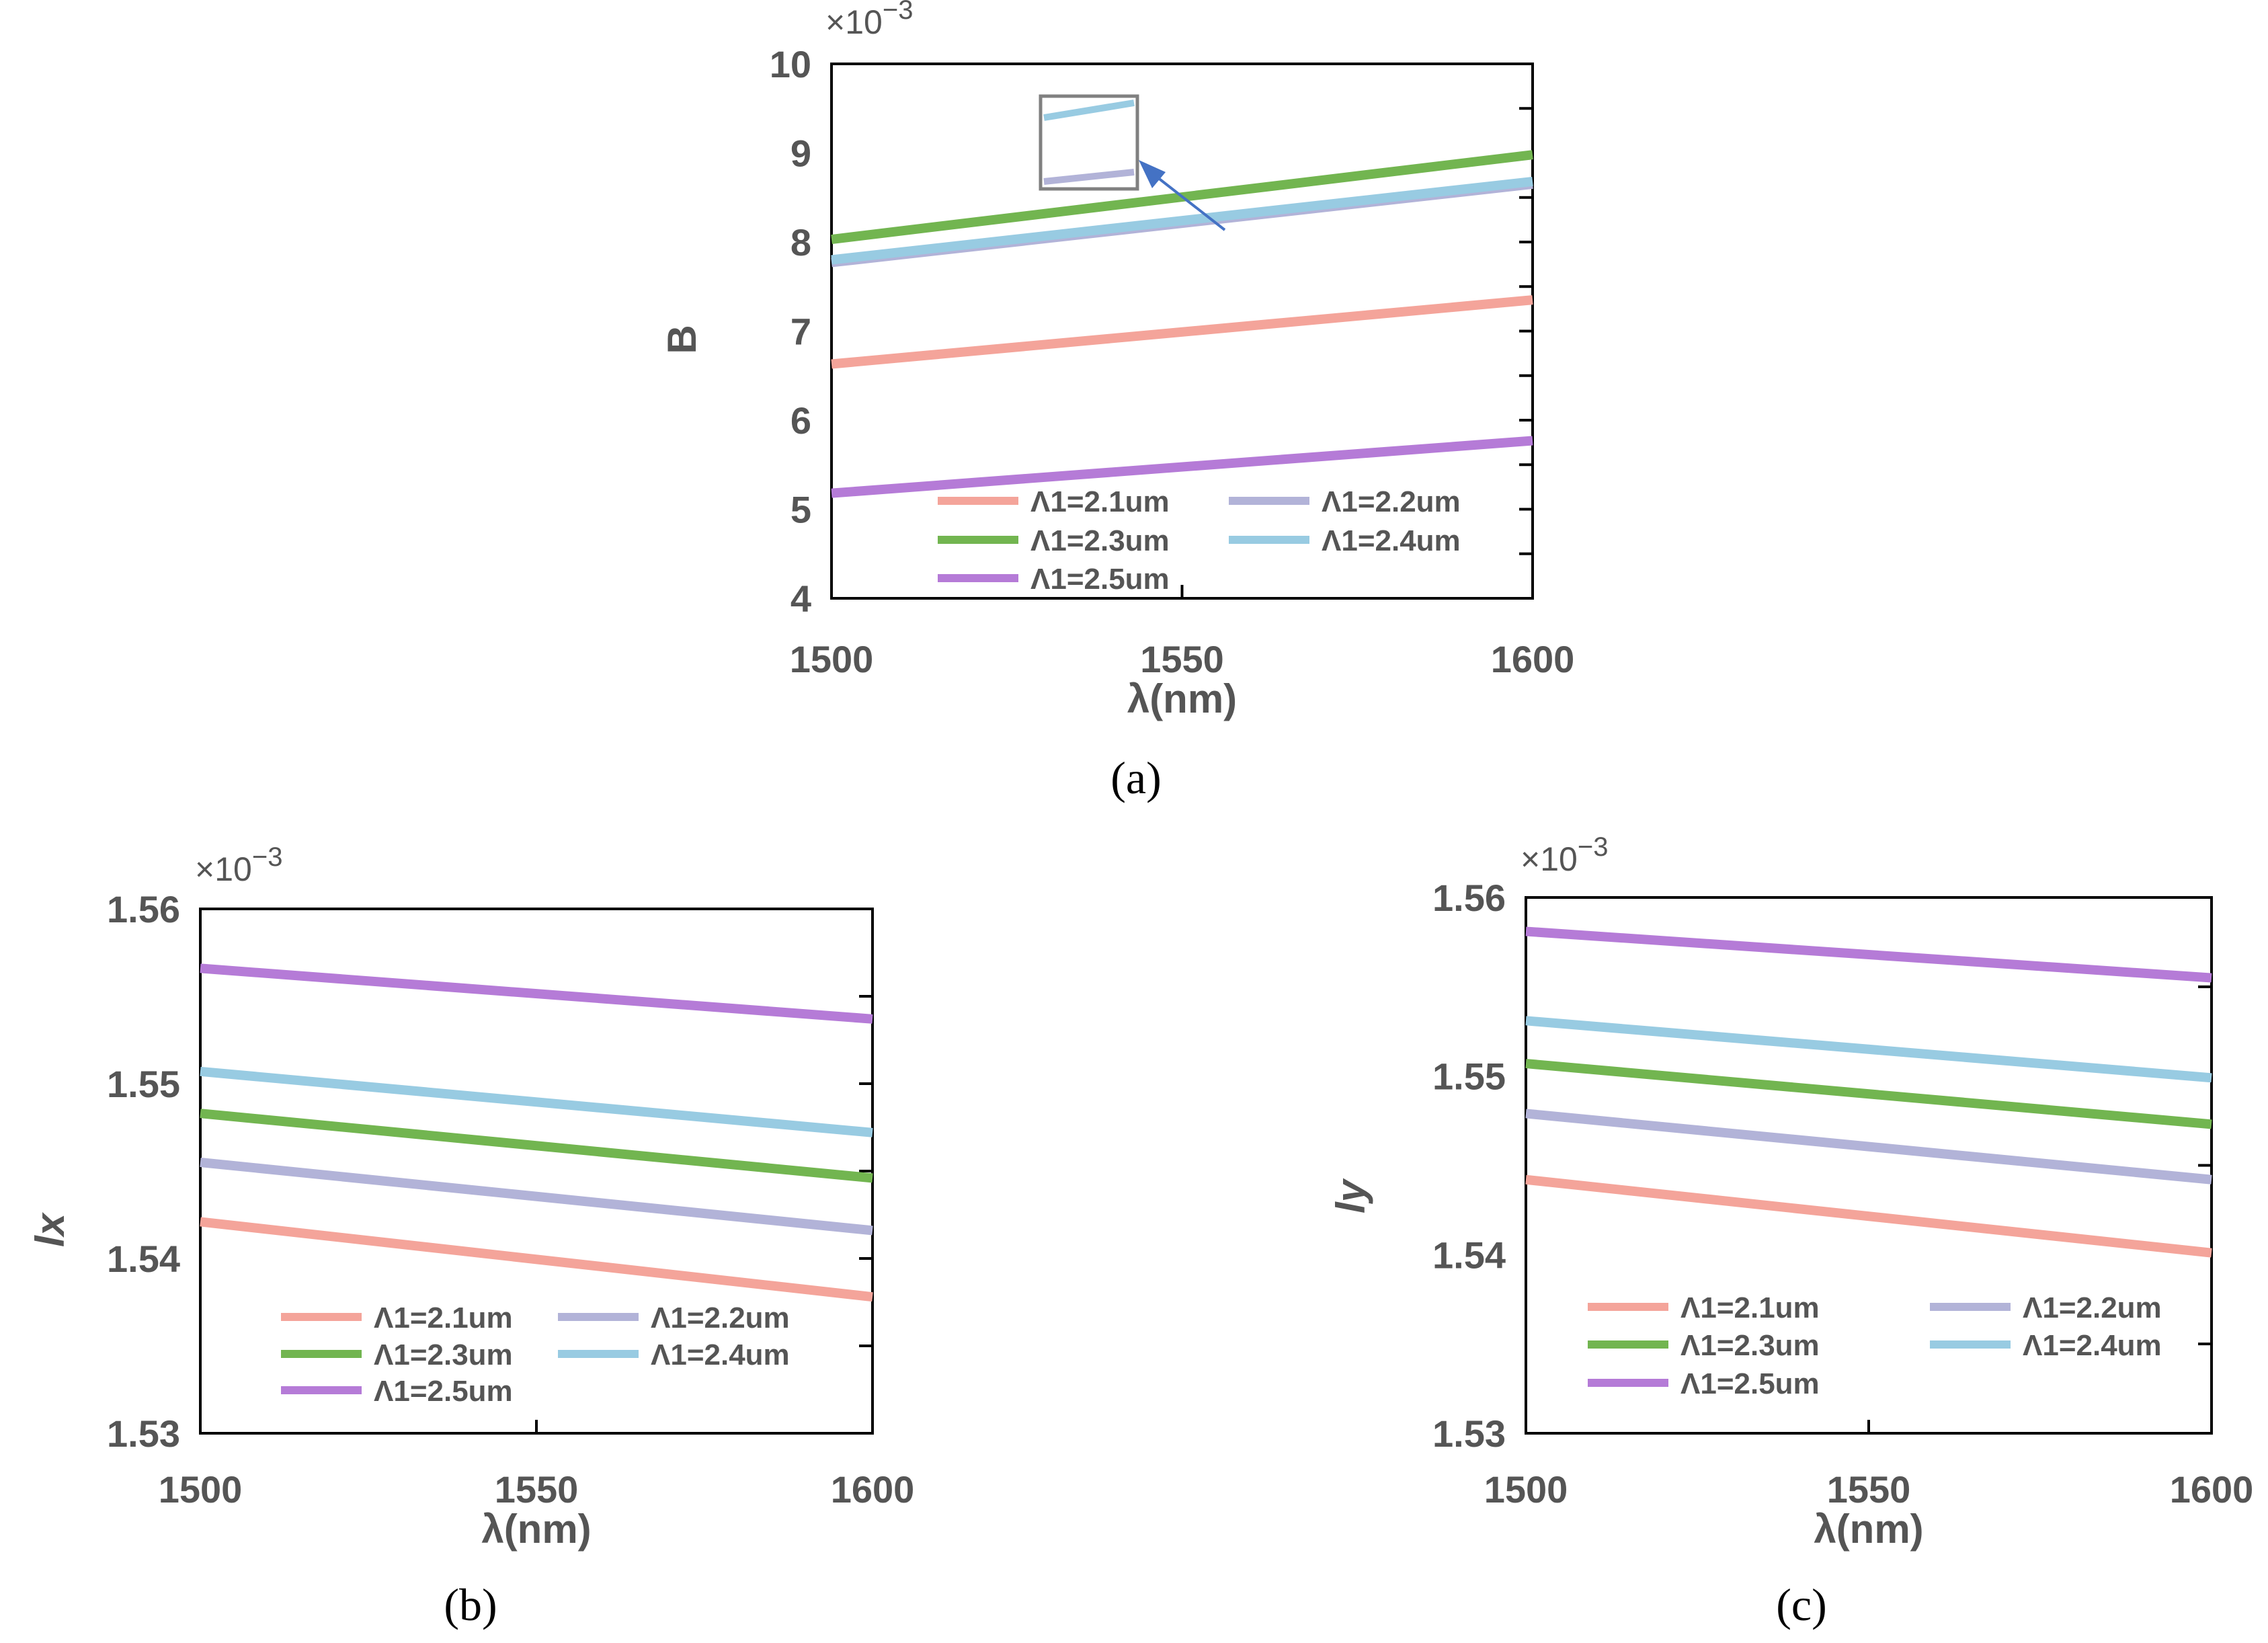 The height and width of the screenshot is (1643, 2268). What do you see at coordinates (681, 339) in the screenshot?
I see `y-axis-title: B` at bounding box center [681, 339].